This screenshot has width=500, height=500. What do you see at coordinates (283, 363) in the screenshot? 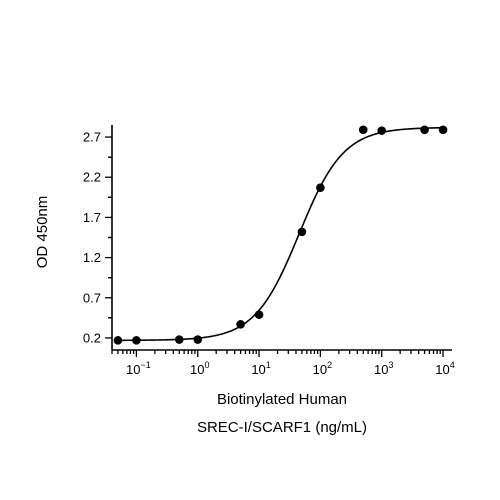
I see `x-axis: 10⁻¹ 10⁰ 10¹ 10² 10³ 10⁴` at bounding box center [283, 363].